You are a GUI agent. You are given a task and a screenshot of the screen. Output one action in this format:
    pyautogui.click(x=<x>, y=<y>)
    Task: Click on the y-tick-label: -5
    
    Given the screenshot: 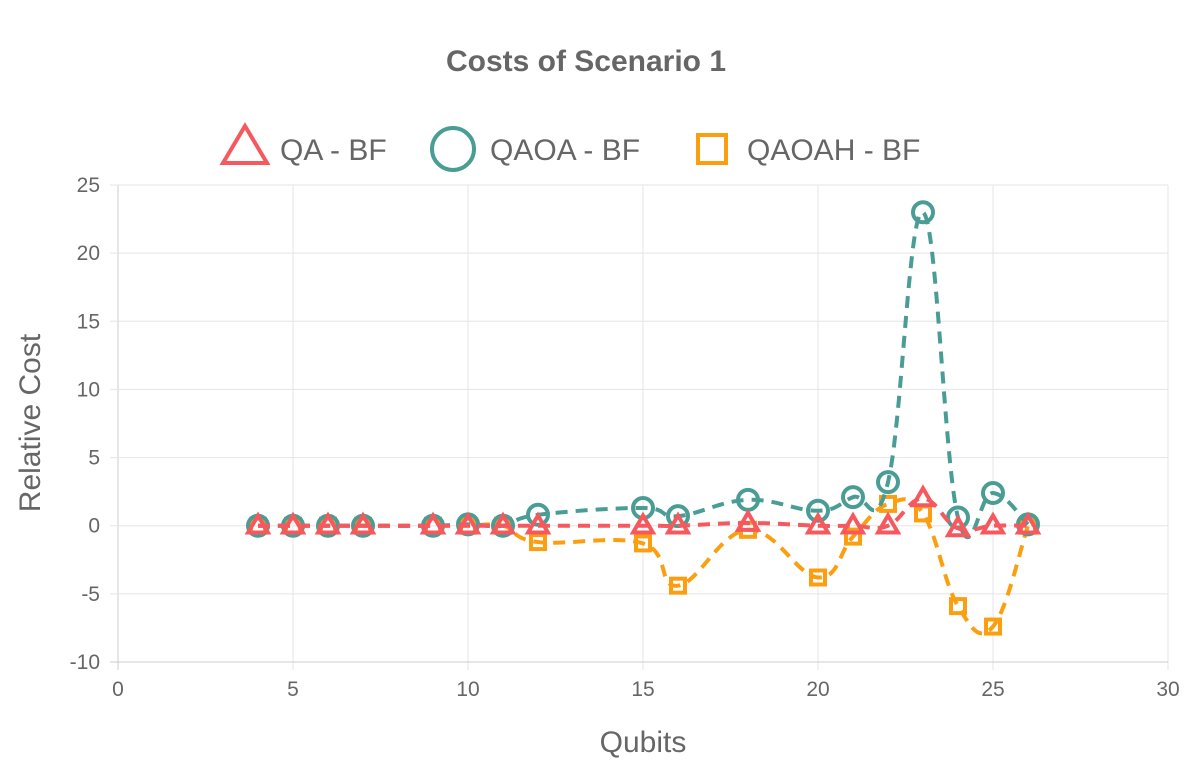 What is the action you would take?
    pyautogui.click(x=90, y=594)
    